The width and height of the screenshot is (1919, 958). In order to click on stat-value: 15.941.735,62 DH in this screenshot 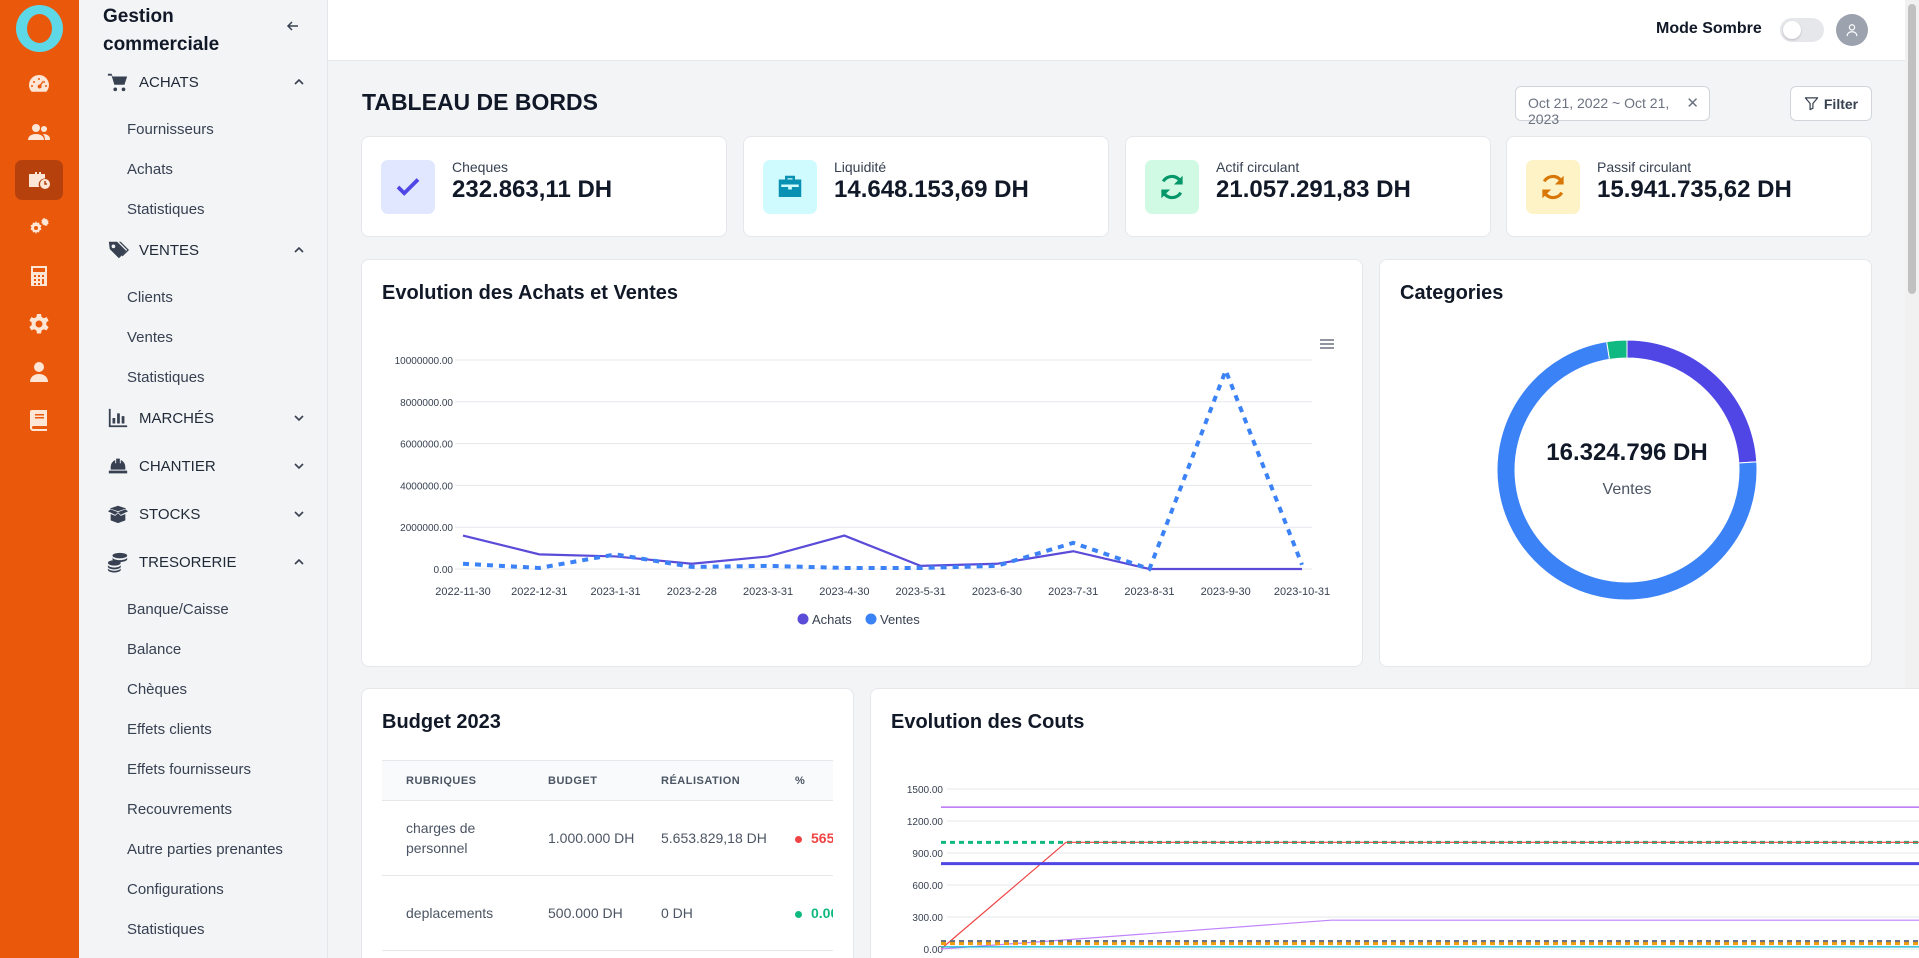, I will do `click(1694, 189)`.